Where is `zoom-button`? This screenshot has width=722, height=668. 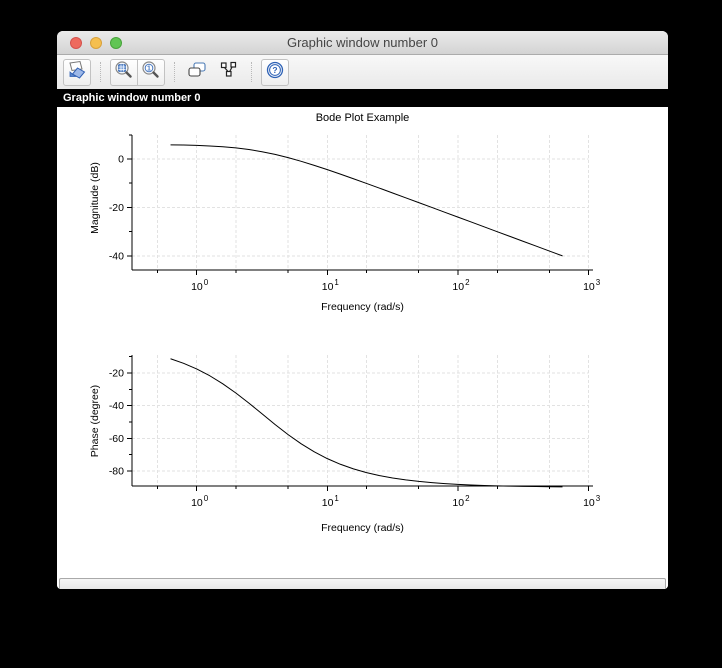
zoom-button is located at coordinates (116, 42).